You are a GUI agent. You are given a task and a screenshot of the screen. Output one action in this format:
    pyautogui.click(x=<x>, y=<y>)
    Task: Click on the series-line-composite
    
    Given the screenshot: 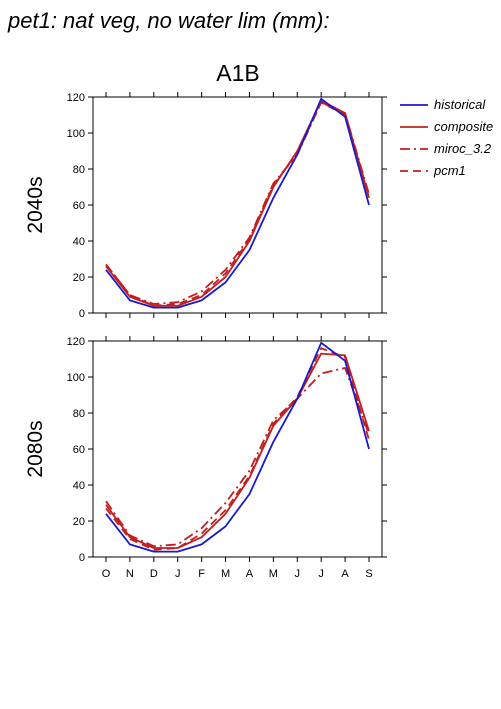 What is the action you would take?
    pyautogui.click(x=237, y=450)
    